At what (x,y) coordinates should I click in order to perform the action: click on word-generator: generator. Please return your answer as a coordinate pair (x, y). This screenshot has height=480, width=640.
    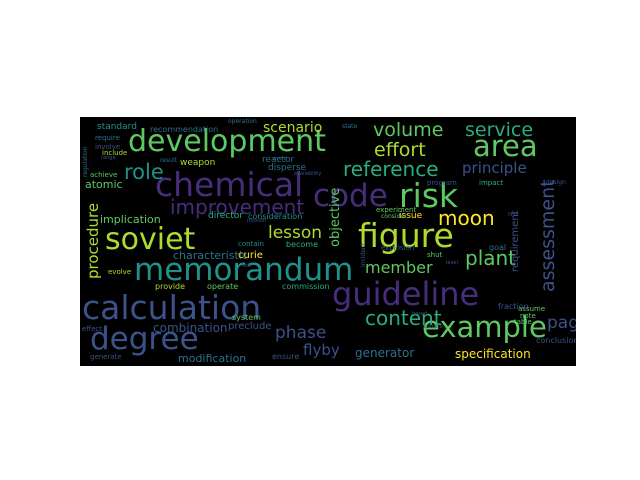
    Looking at the image, I should click on (385, 353).